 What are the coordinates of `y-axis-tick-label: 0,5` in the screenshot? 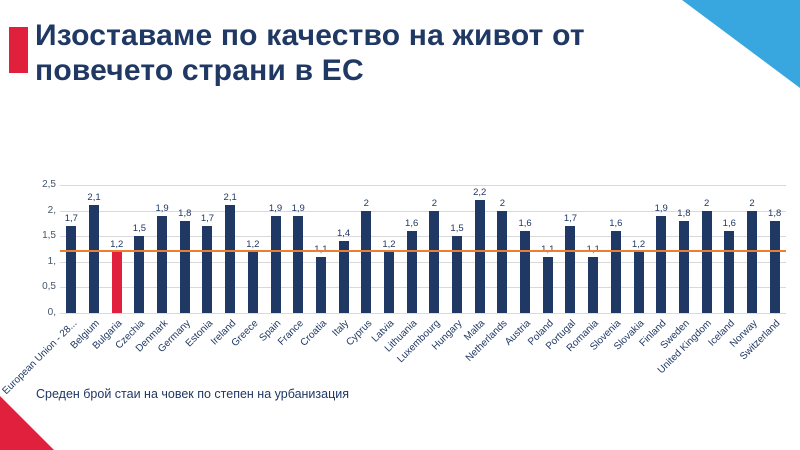 It's located at (49, 287).